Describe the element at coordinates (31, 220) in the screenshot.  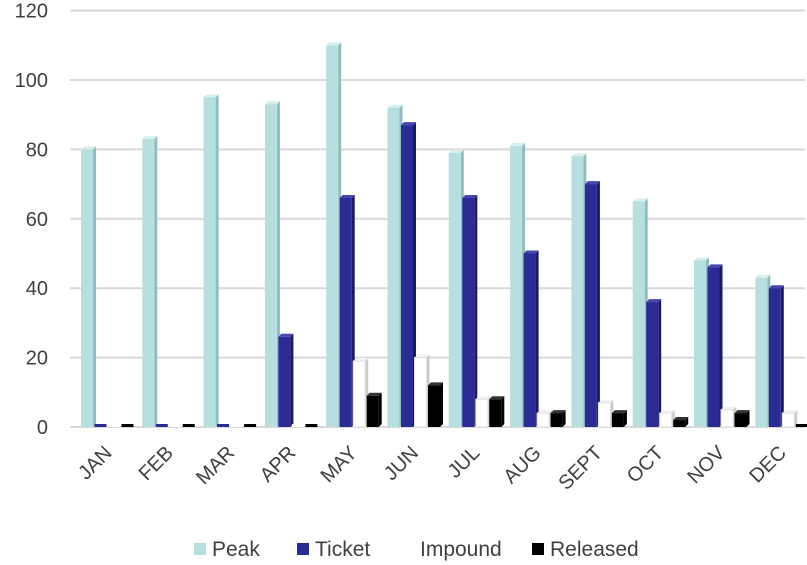
I see `y-axis-ticks: 0 20 40 60 80 100 120` at that location.